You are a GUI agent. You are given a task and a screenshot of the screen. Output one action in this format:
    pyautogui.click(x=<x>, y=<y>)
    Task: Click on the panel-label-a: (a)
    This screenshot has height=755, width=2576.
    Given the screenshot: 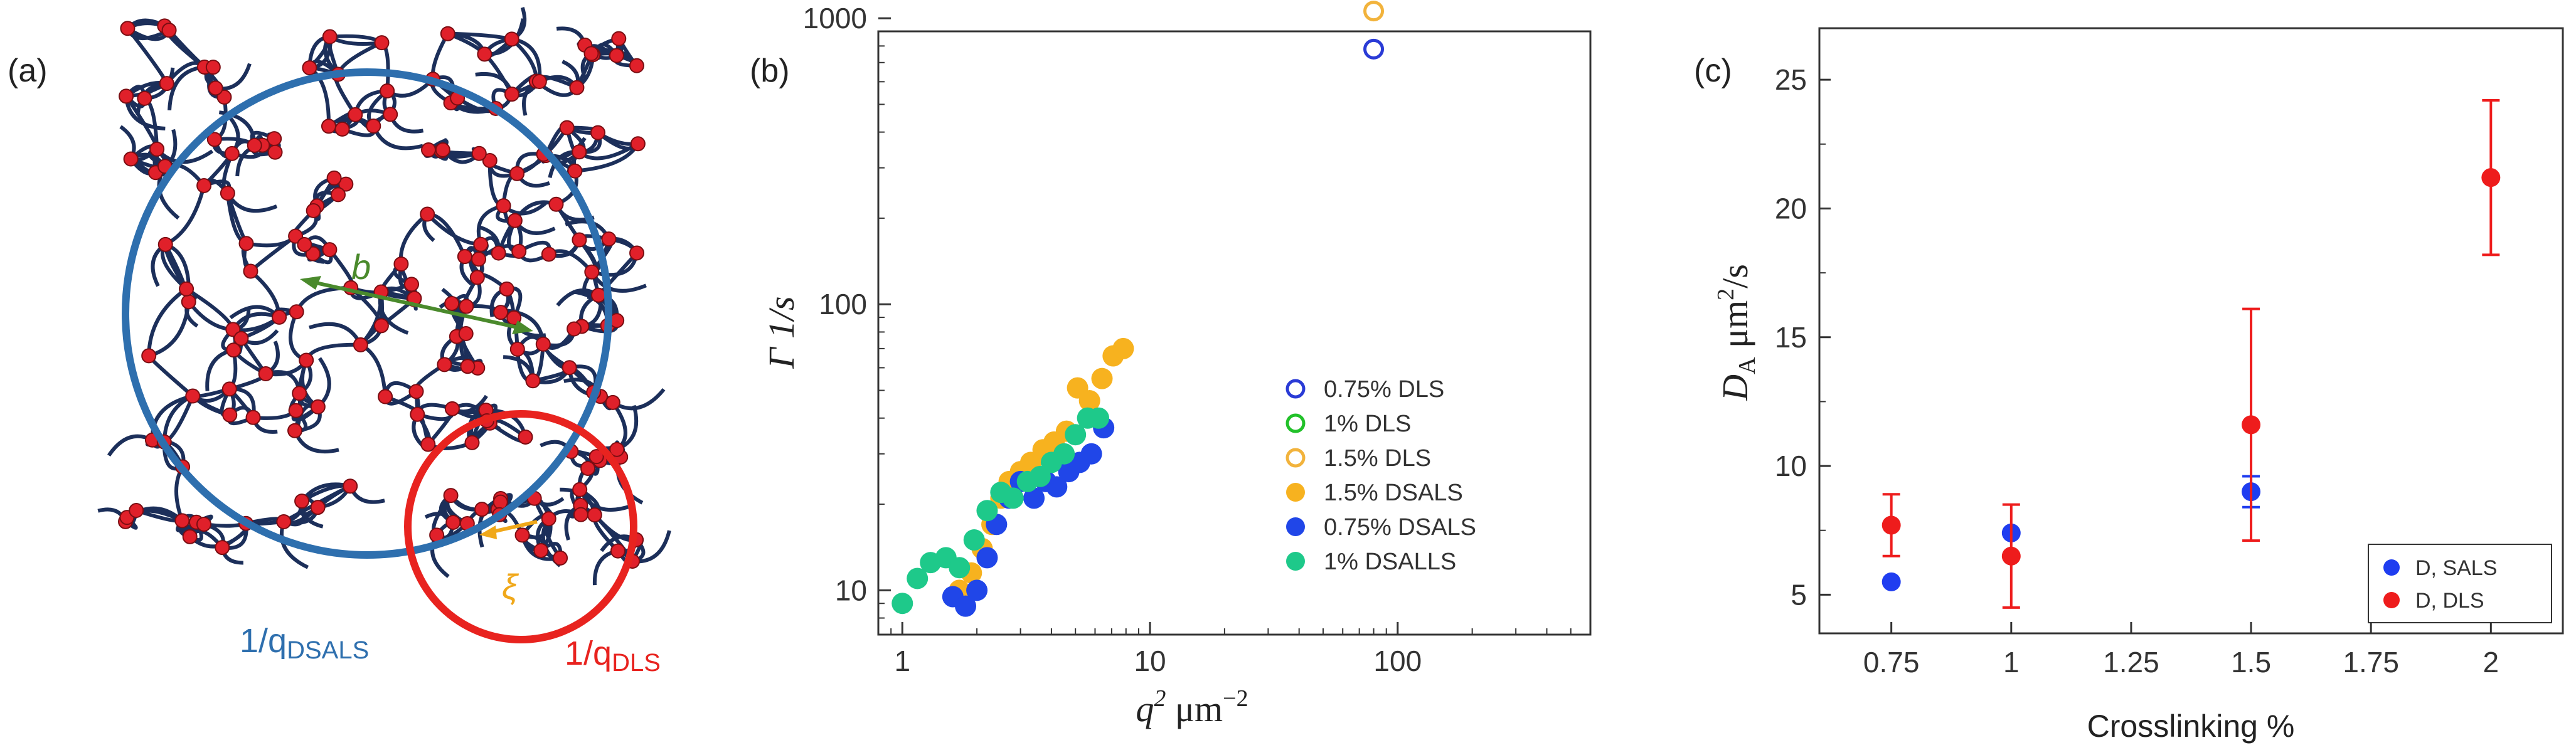 What is the action you would take?
    pyautogui.click(x=28, y=71)
    